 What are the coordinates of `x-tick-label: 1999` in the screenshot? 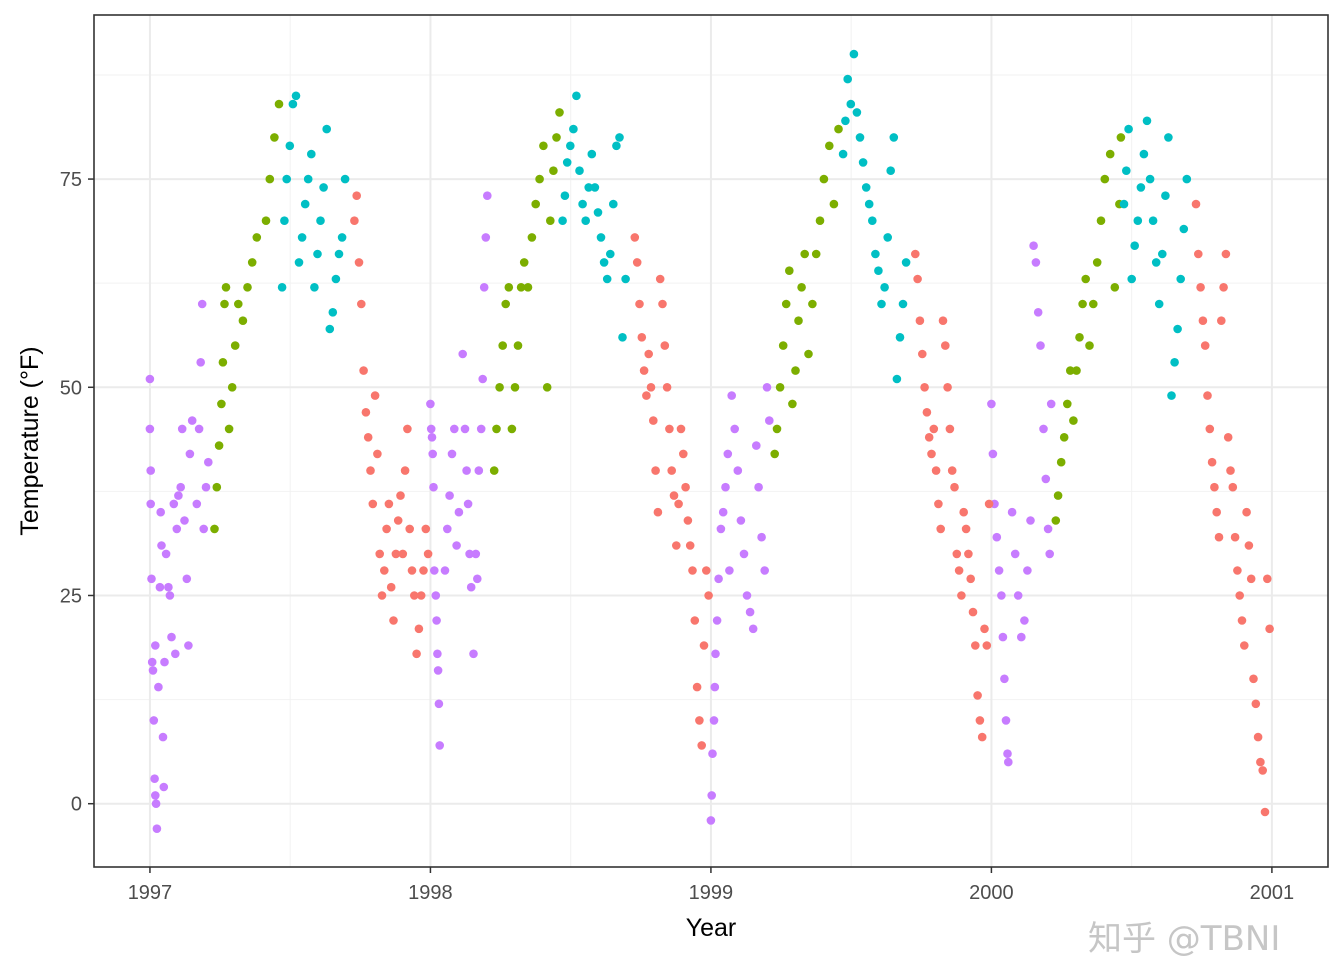 It's located at (711, 893).